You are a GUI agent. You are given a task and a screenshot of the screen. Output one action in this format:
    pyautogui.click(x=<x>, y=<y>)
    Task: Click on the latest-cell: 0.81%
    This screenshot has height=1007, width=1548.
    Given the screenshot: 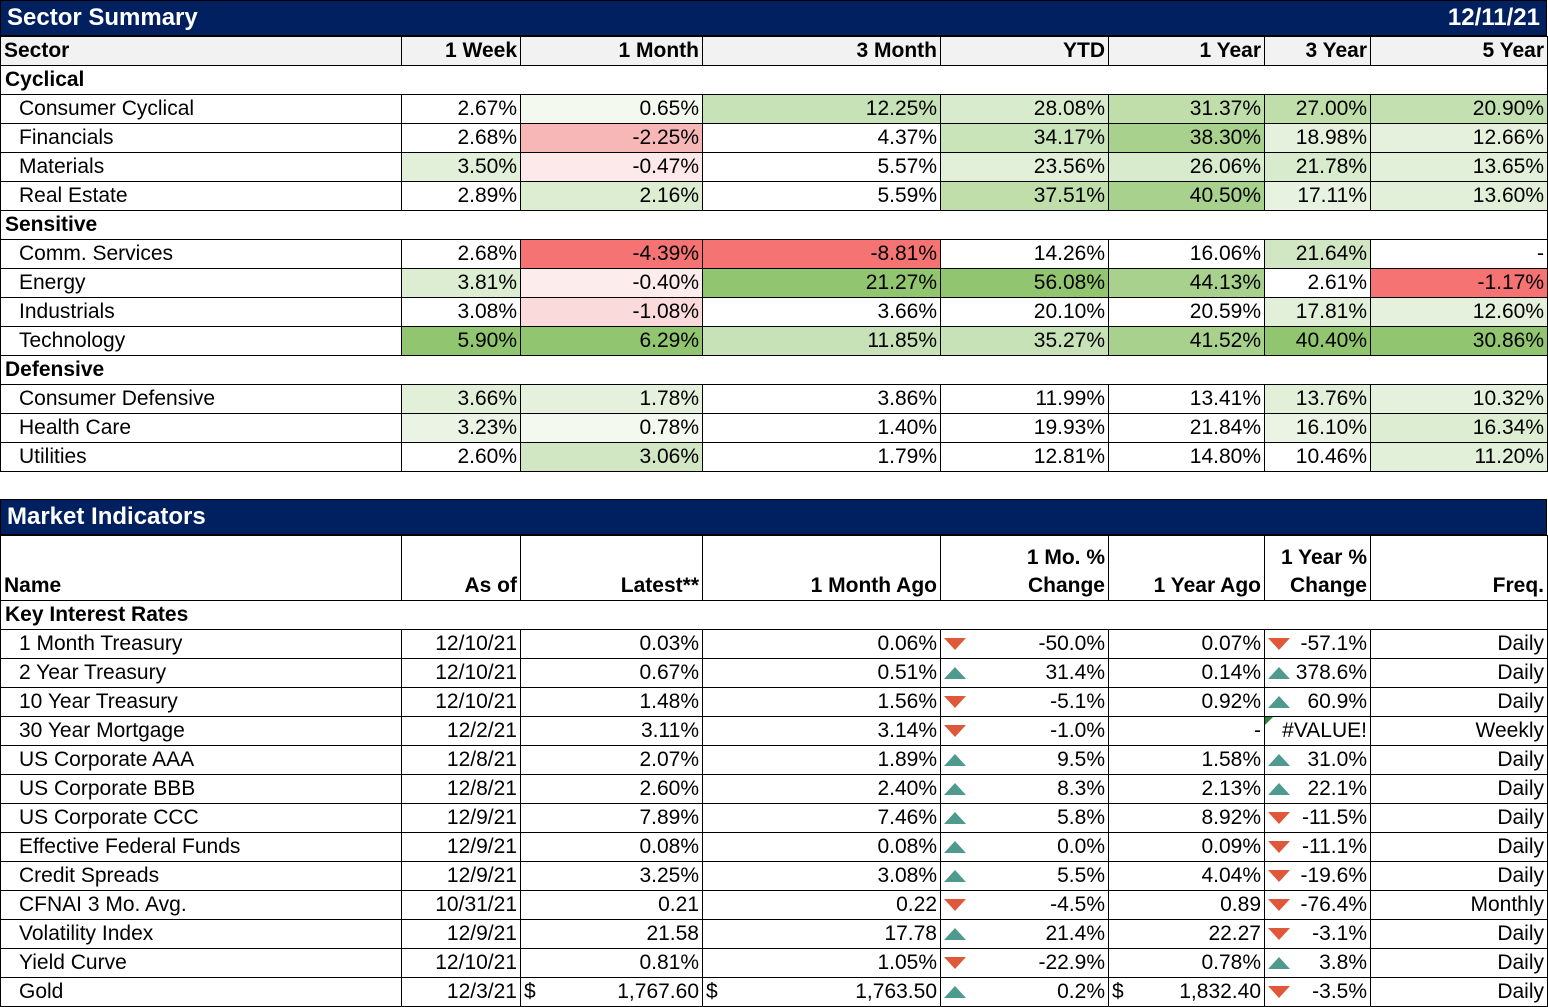 What is the action you would take?
    pyautogui.click(x=611, y=963)
    